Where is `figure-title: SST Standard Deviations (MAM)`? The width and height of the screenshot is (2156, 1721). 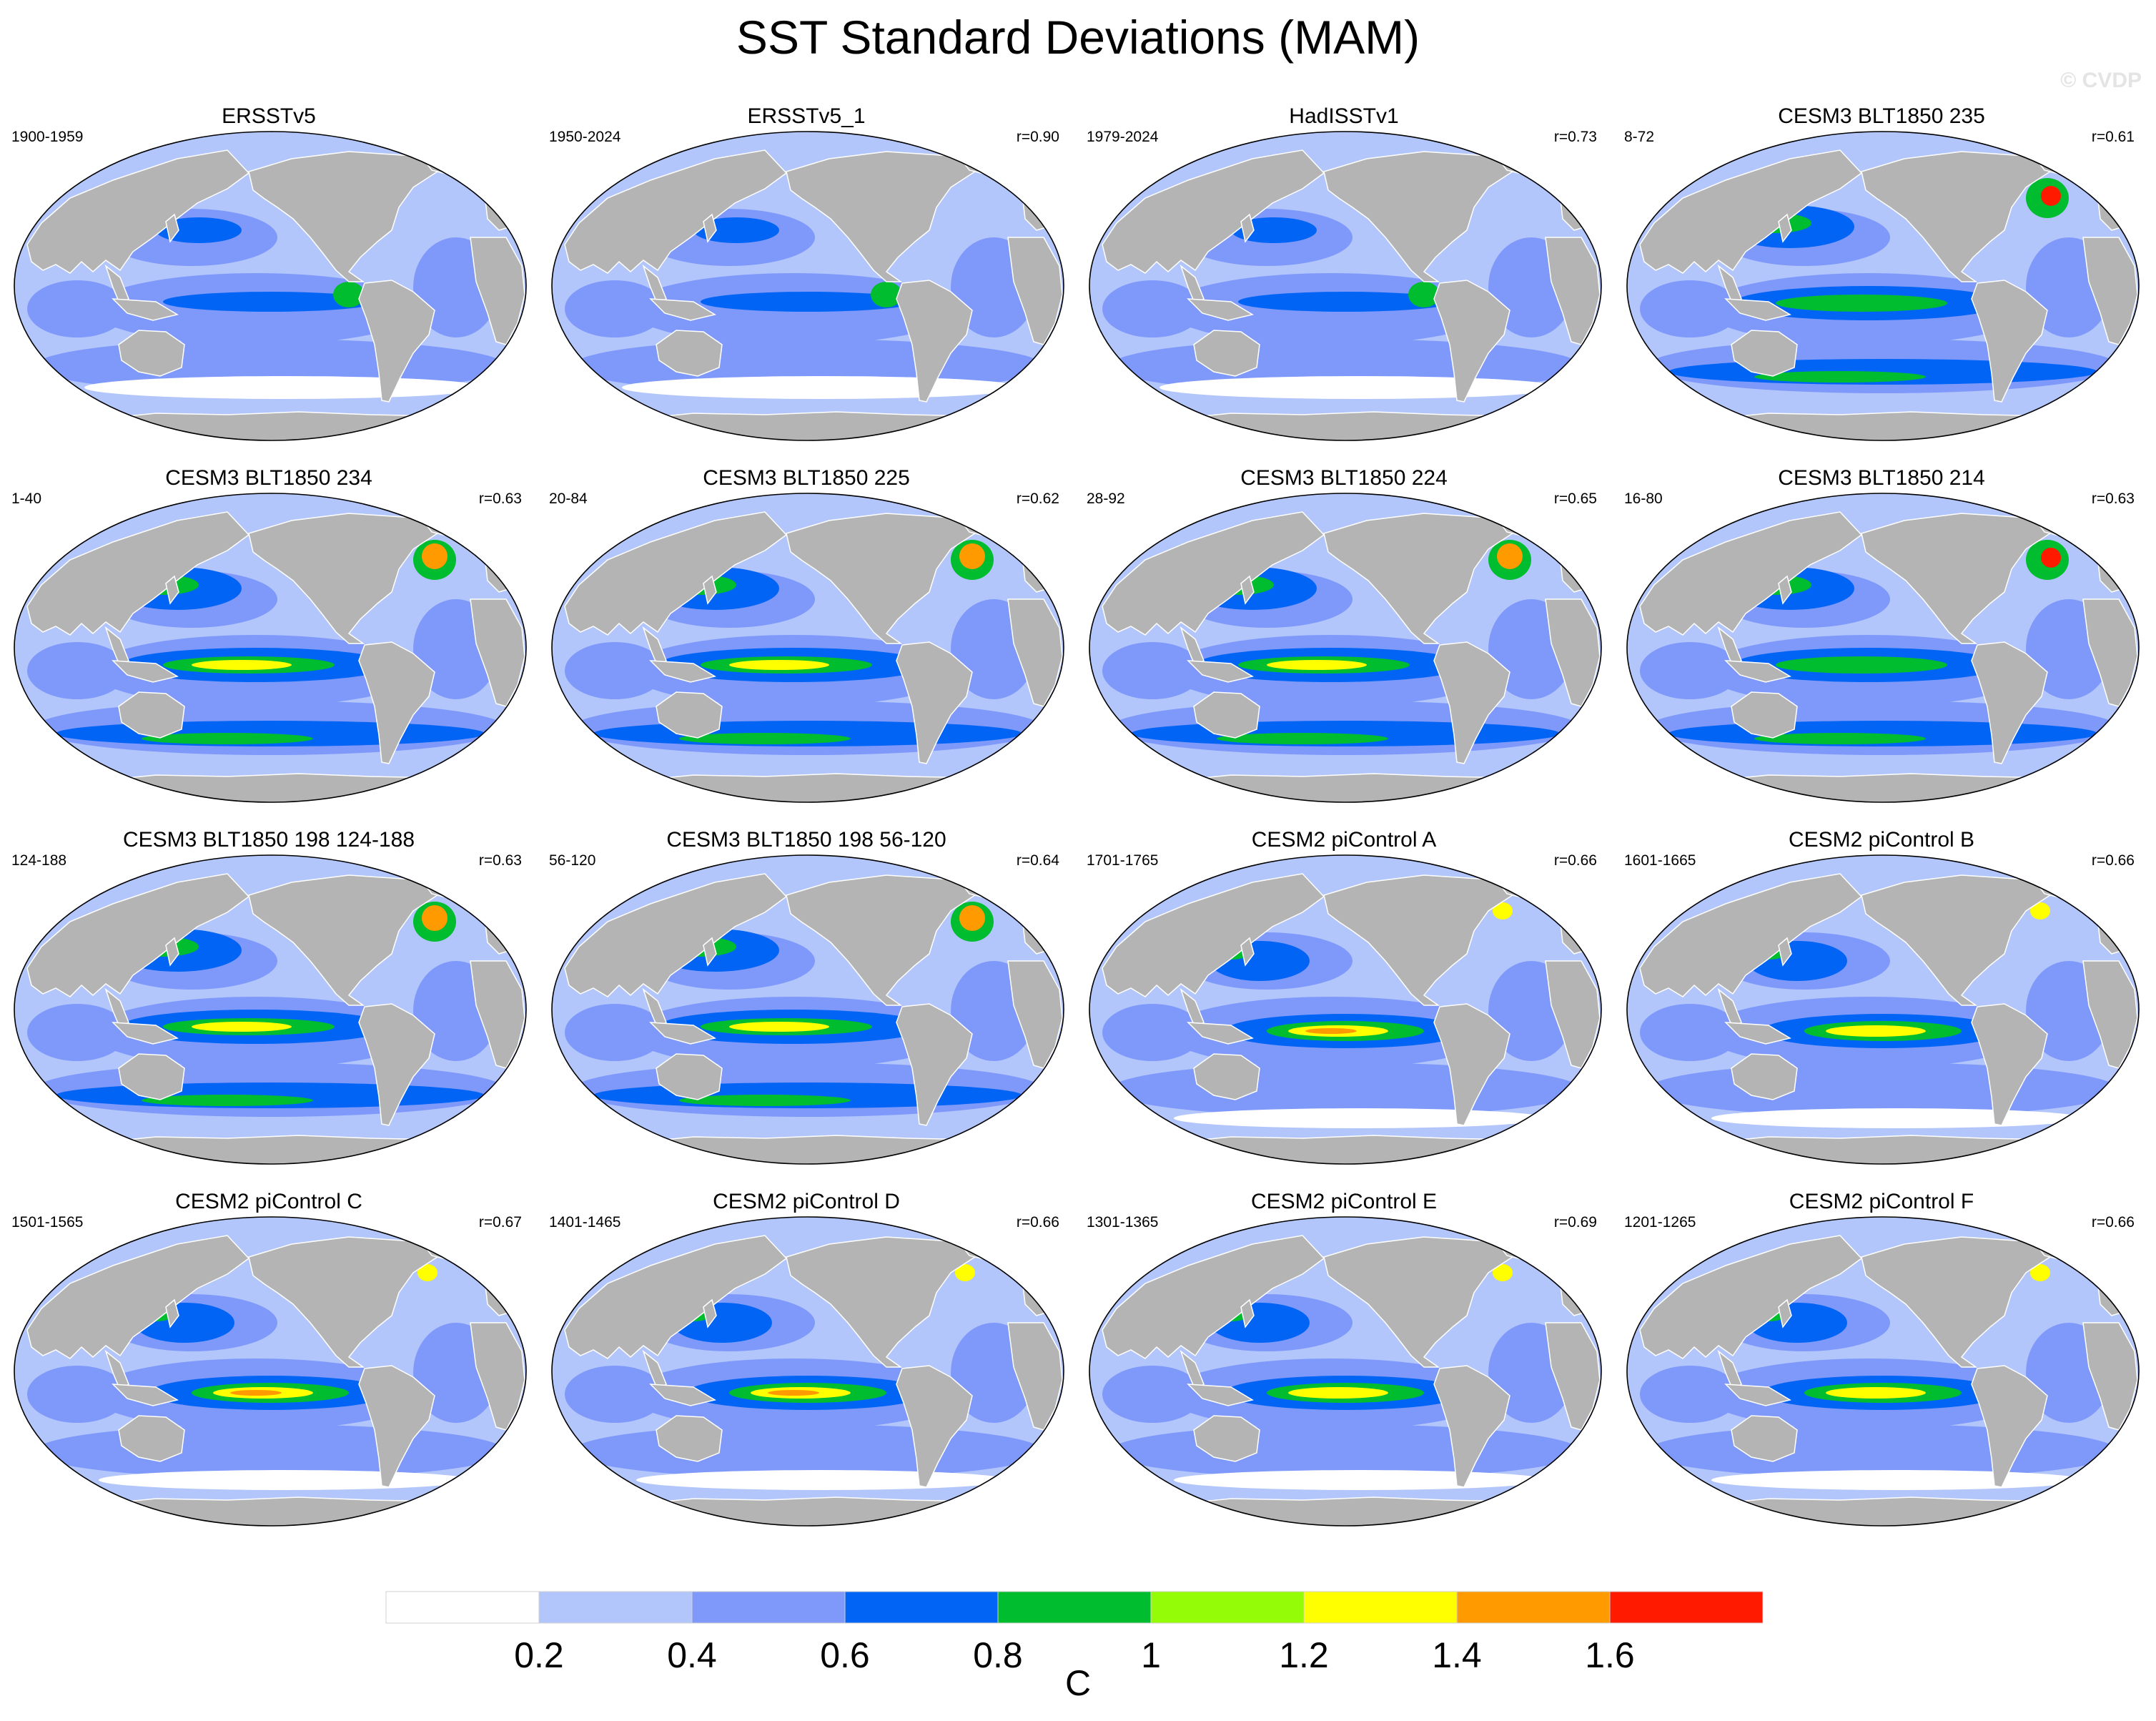
figure-title: SST Standard Deviations (MAM) is located at coordinates (1078, 38).